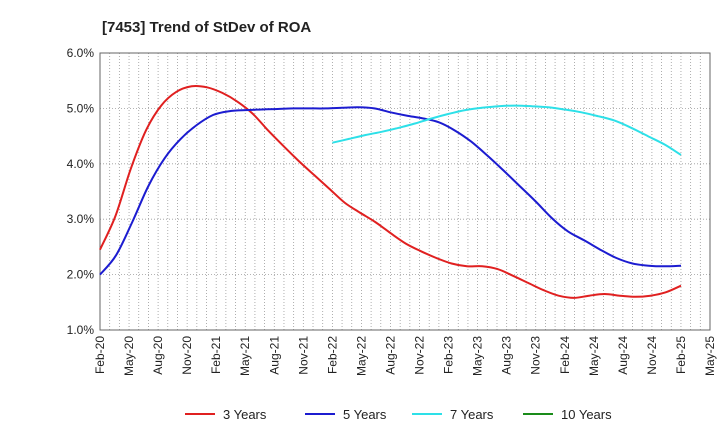 This screenshot has height=440, width=720. I want to click on y-tick-label: 1.0%, so click(81, 330).